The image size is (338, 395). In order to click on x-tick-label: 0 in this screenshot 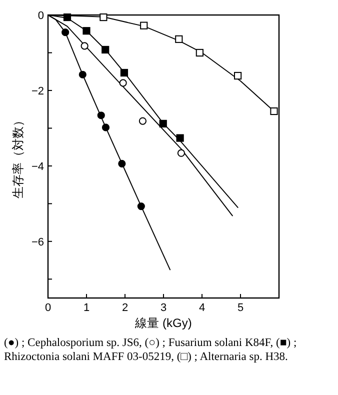, I will do `click(48, 308)`.